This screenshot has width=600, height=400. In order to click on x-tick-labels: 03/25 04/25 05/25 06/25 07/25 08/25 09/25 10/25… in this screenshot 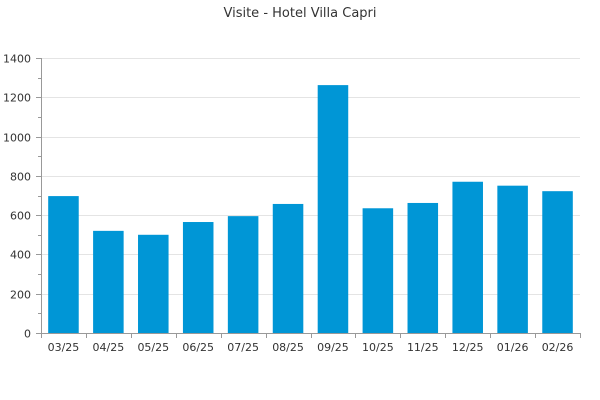, I will do `click(311, 347)`.